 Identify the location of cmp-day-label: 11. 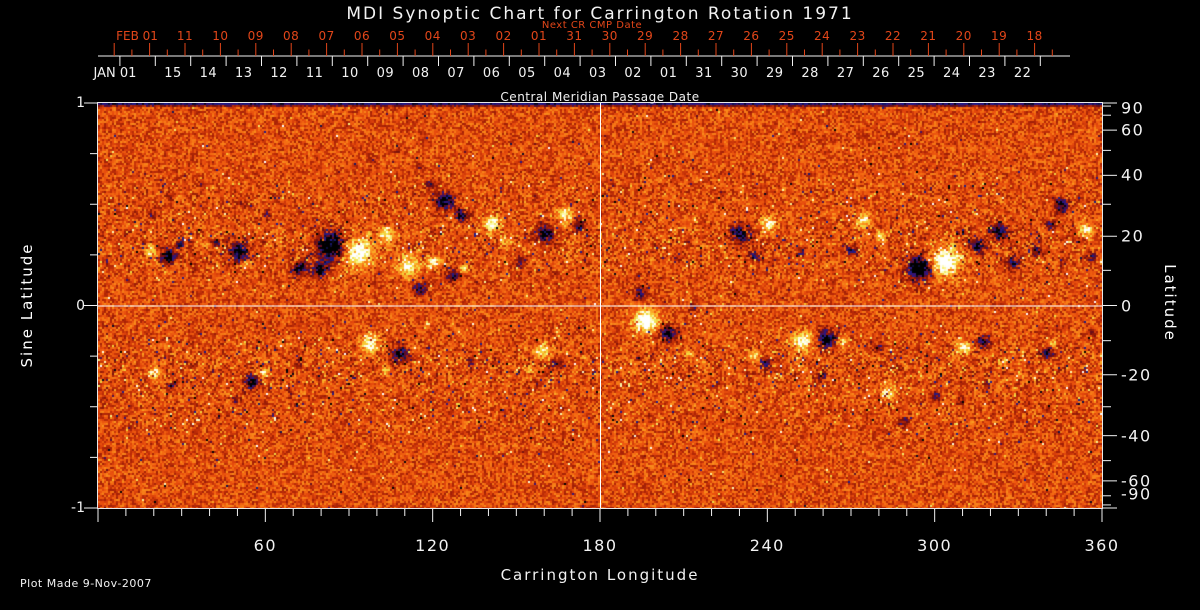
(314, 73).